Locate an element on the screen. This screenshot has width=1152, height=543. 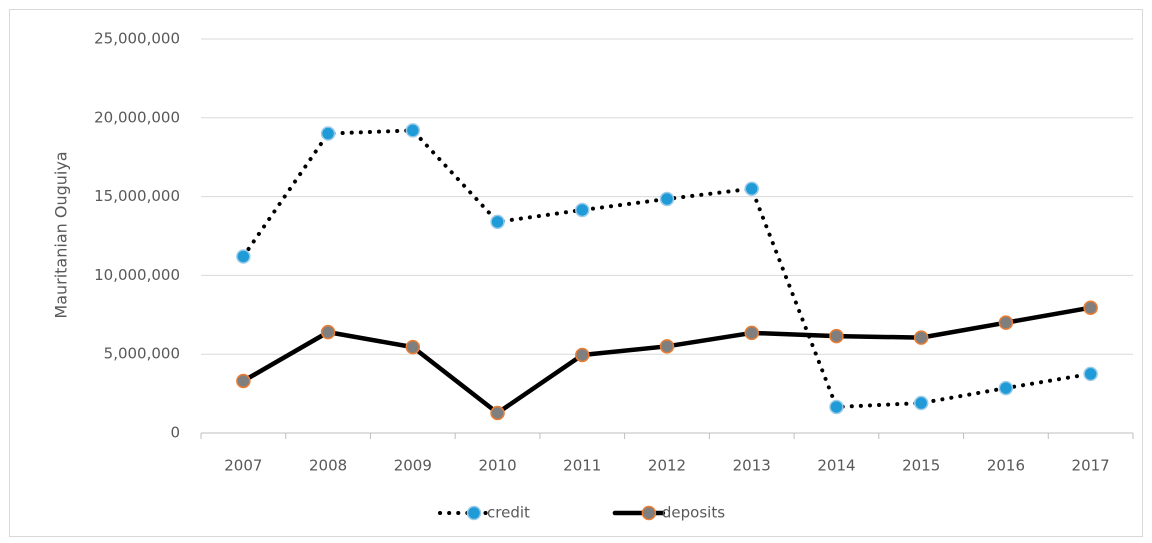
y-tick-label: 0 is located at coordinates (175, 433).